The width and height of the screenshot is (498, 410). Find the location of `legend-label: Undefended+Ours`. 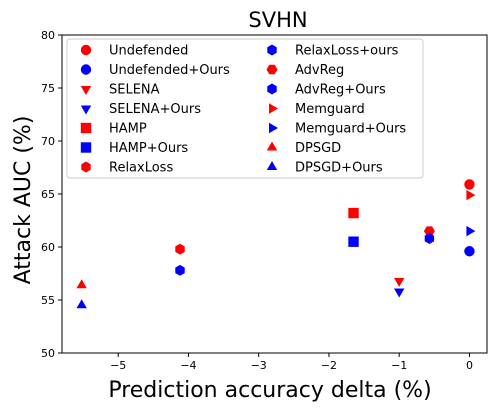

legend-label: Undefended+Ours is located at coordinates (169, 70).